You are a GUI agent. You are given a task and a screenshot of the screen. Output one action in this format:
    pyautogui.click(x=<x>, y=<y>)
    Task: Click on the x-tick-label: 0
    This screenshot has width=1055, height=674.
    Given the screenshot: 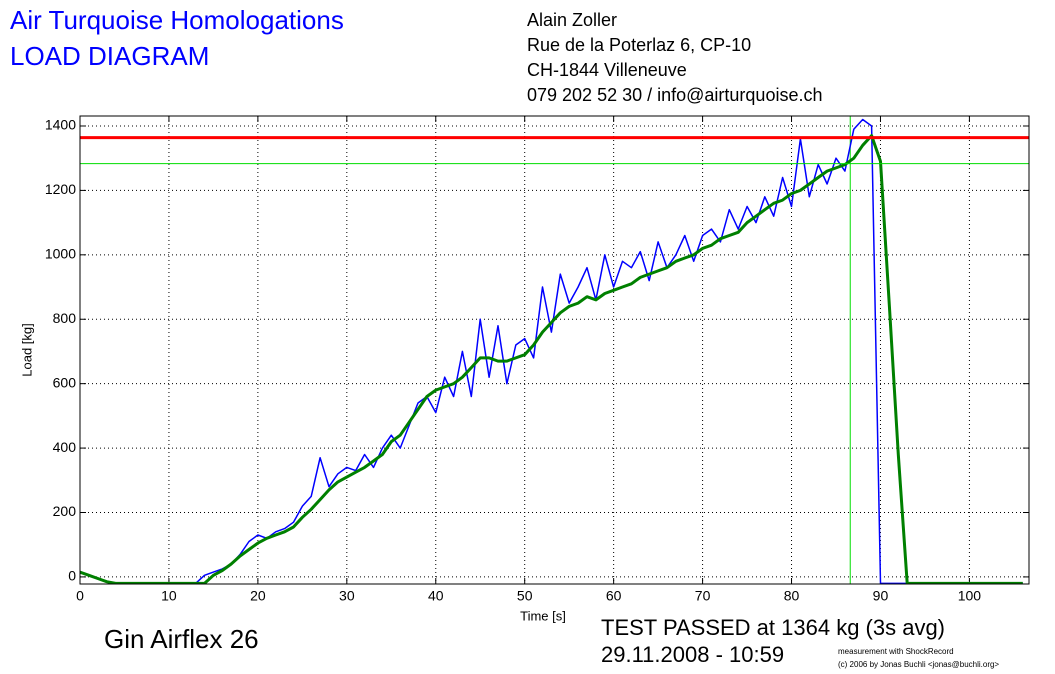 What is the action you would take?
    pyautogui.click(x=80, y=596)
    